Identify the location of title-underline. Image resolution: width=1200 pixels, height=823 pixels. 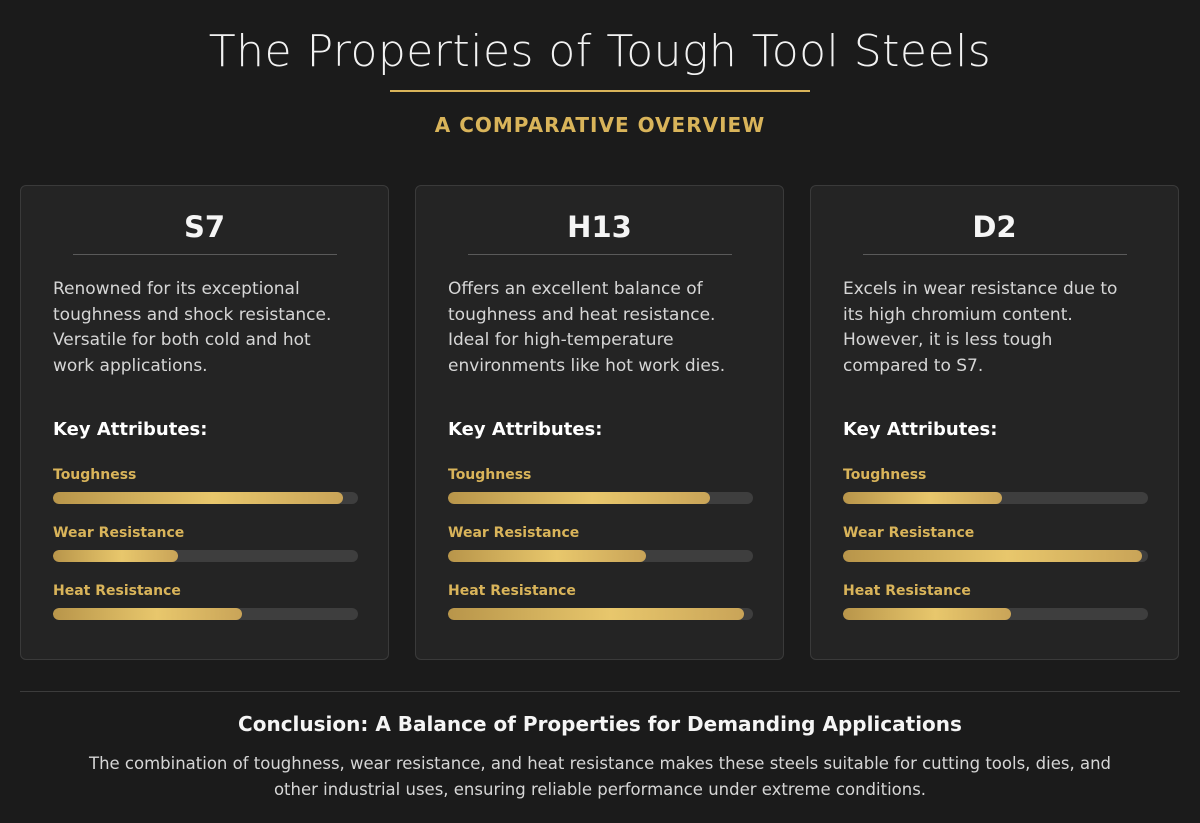
(600, 91).